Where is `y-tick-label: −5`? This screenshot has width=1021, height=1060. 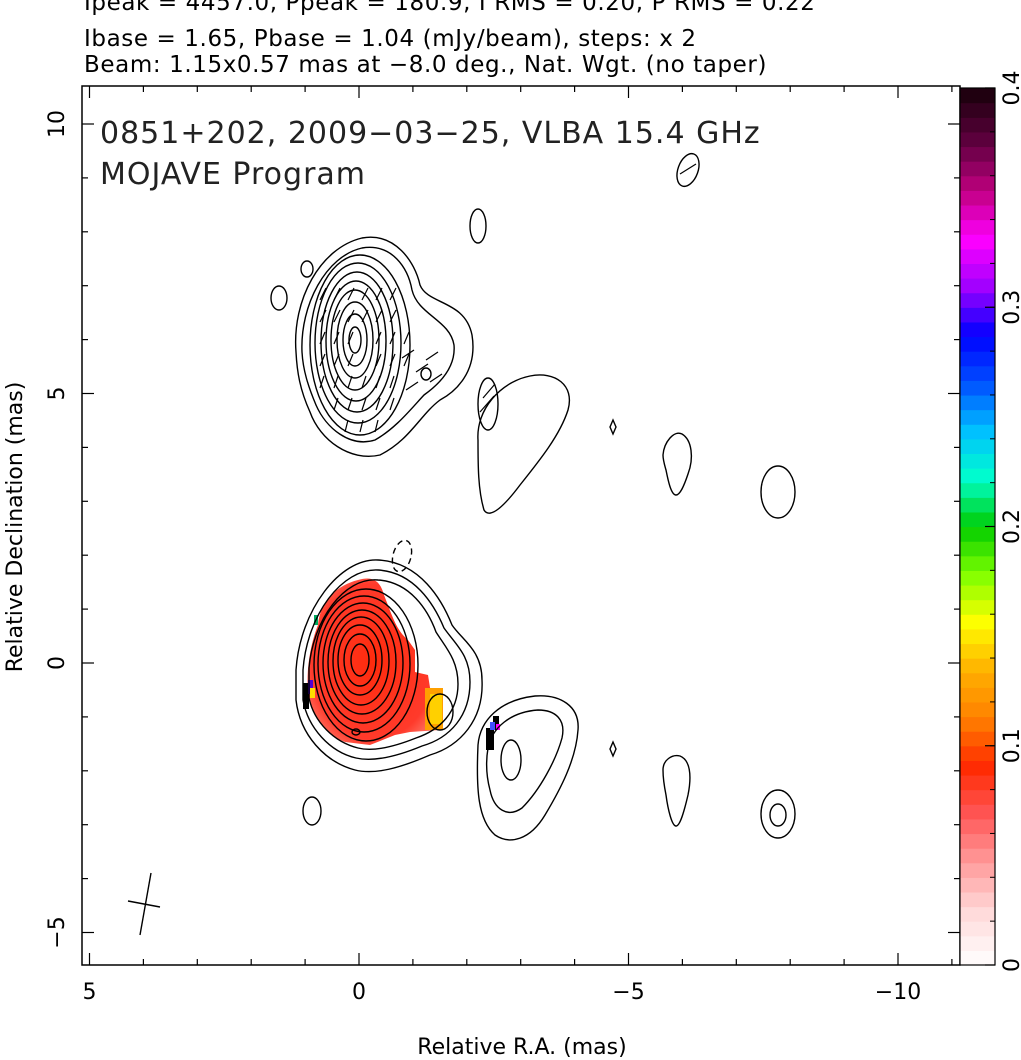 y-tick-label: −5 is located at coordinates (57, 932).